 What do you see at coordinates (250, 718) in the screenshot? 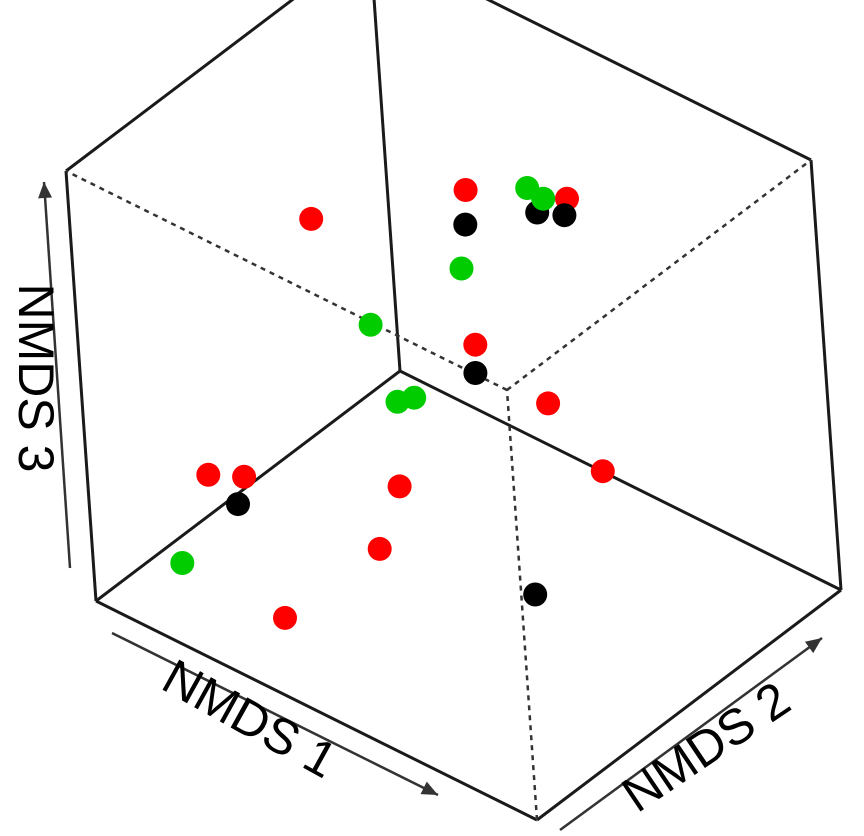
I see `x-axis-label: NMDS 1` at bounding box center [250, 718].